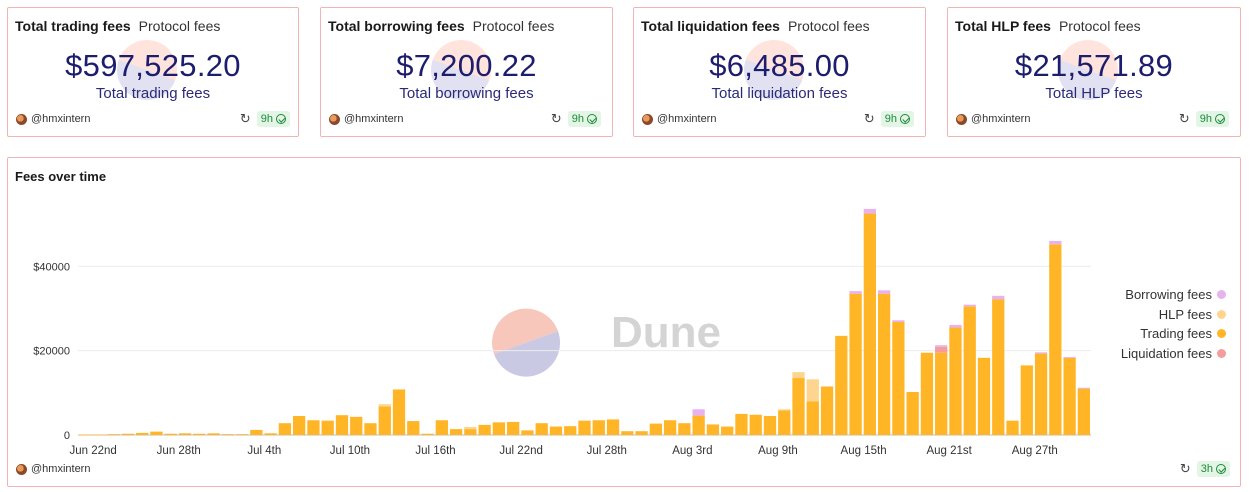  Describe the element at coordinates (1173, 334) in the screenshot. I see `legend-item: Trading fees` at that location.